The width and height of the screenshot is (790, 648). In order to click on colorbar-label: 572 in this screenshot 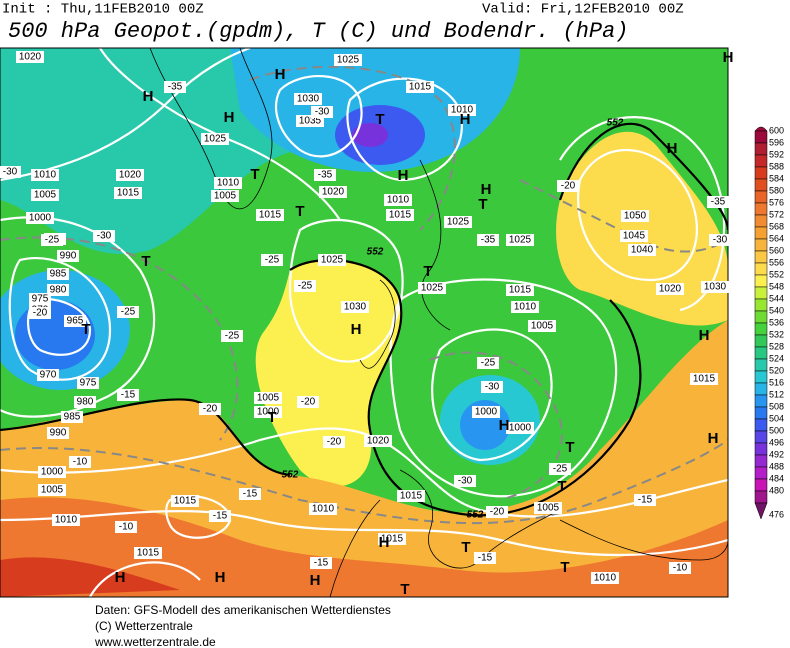, I will do `click(776, 214)`.